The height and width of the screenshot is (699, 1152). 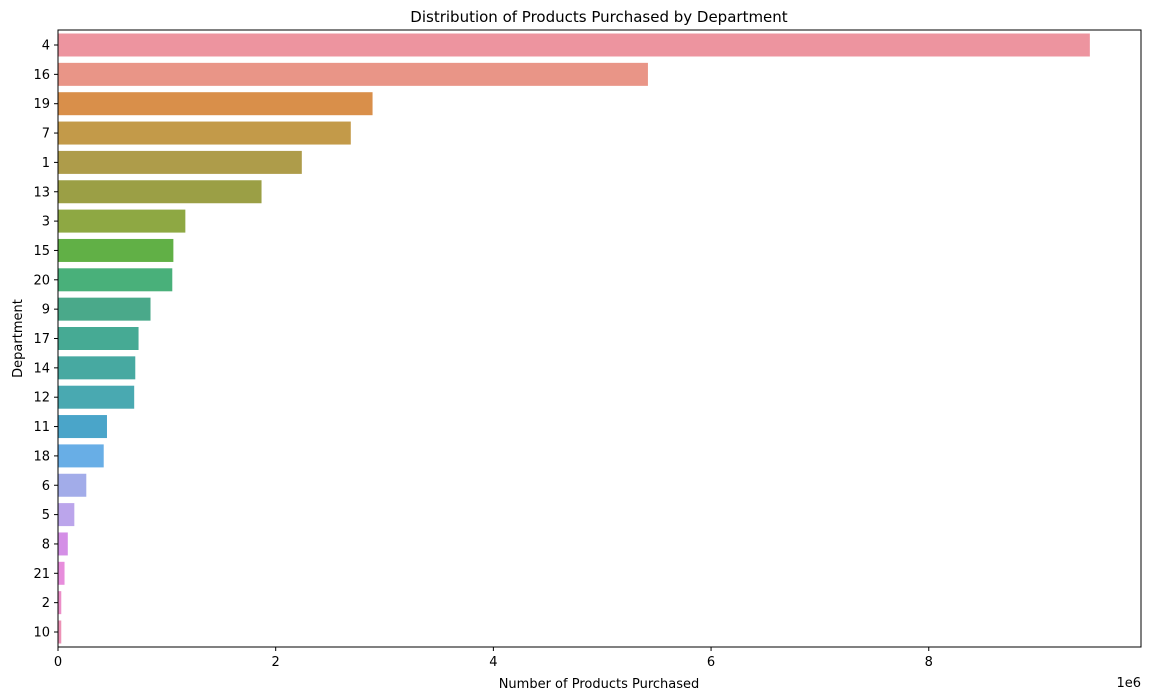 I want to click on y-tick-label: 15, so click(x=41, y=251).